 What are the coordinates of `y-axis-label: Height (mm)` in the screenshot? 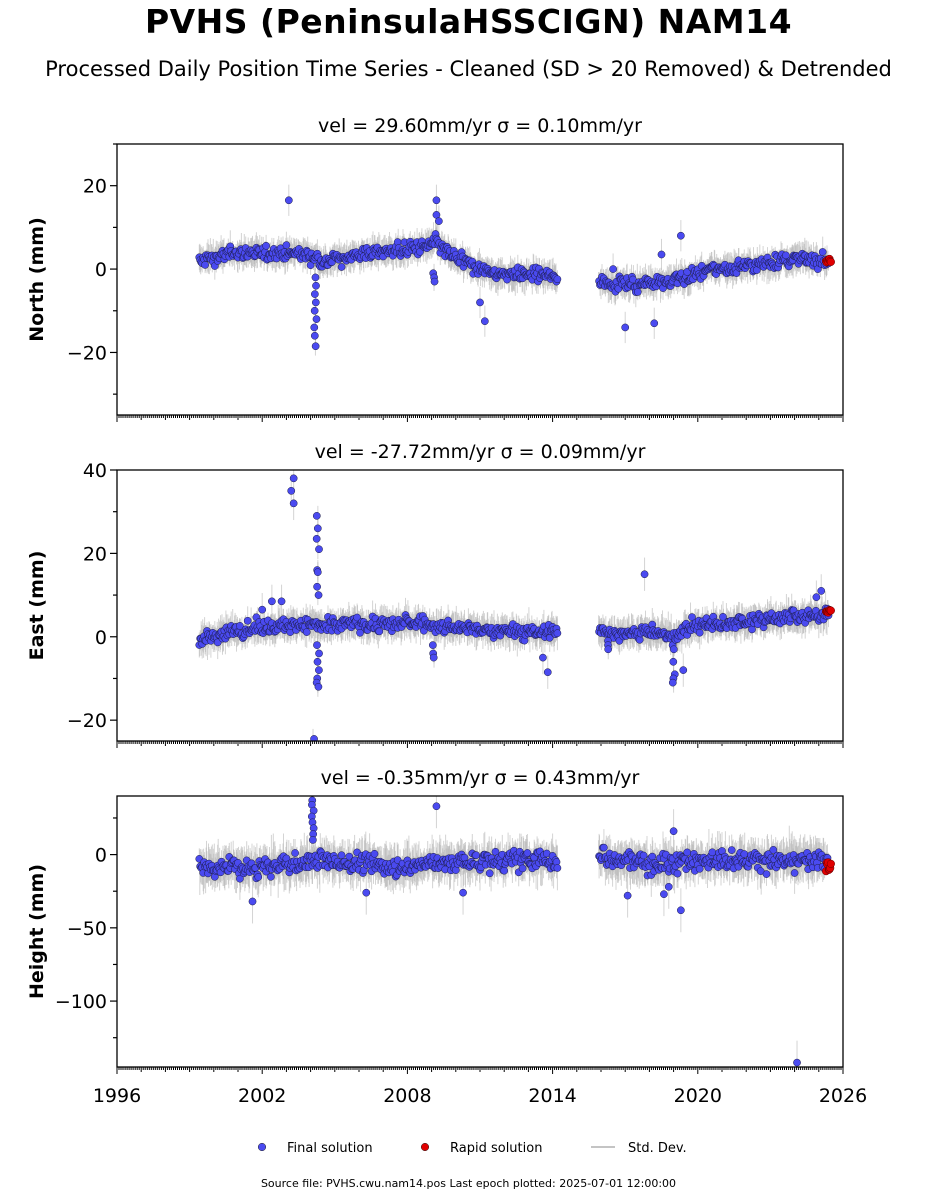 It's located at (37, 931).